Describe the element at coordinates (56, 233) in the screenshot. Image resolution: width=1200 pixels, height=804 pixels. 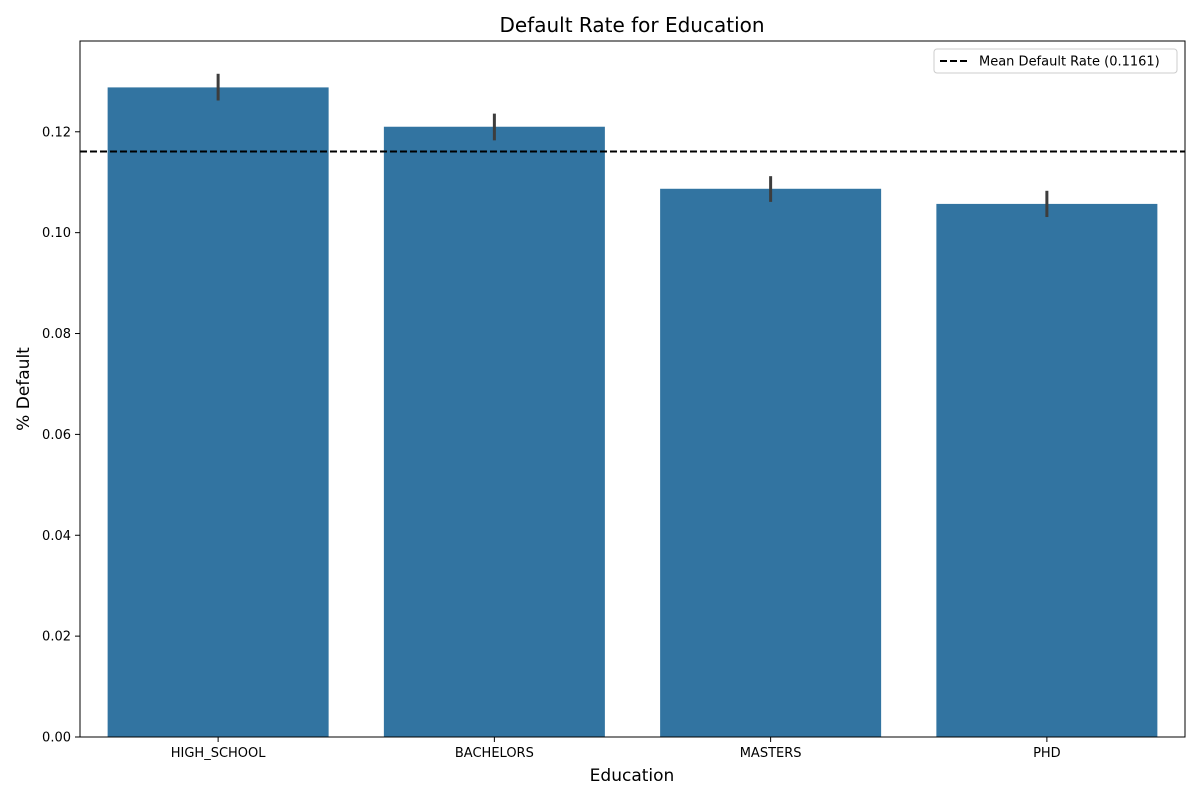
I see `y-tick-label: 0.10` at that location.